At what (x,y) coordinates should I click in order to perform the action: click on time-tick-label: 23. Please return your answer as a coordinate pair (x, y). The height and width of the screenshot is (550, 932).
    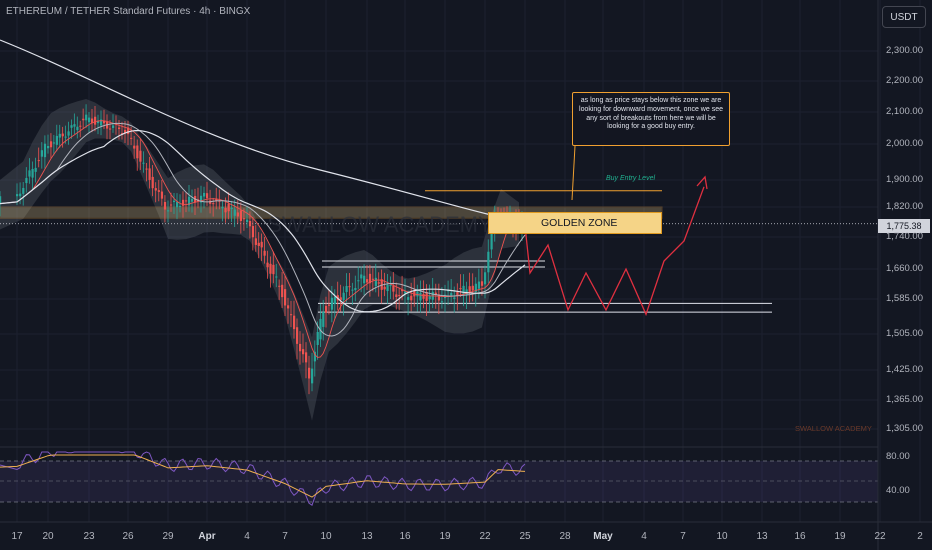
    Looking at the image, I should click on (89, 536).